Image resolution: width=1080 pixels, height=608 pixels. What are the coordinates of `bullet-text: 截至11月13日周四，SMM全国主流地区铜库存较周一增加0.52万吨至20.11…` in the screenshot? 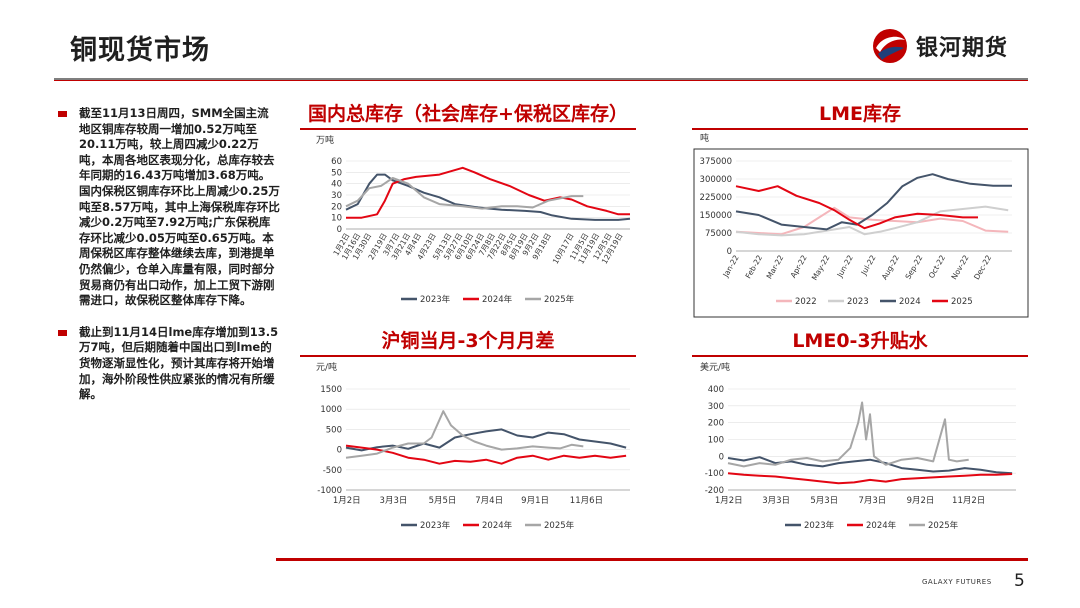 It's located at (179, 207).